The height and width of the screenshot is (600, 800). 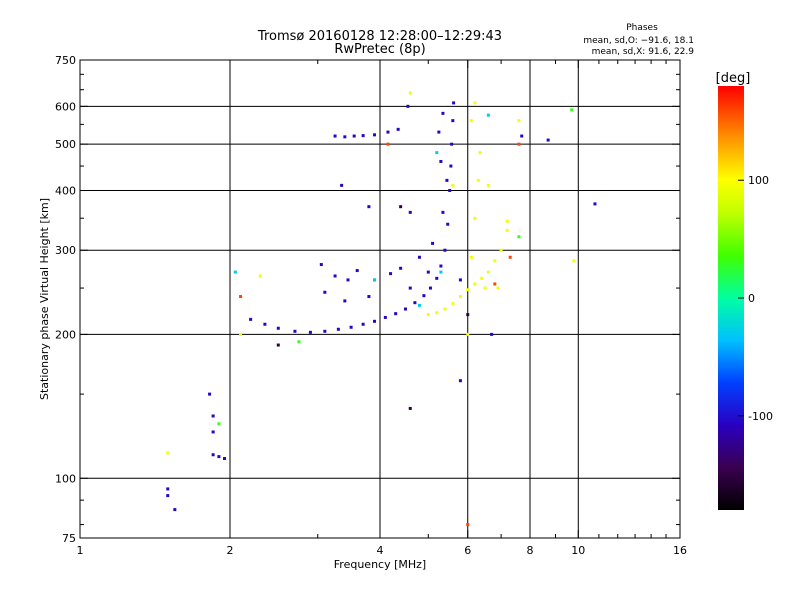 What do you see at coordinates (530, 550) in the screenshot?
I see `x-tick-label: 8` at bounding box center [530, 550].